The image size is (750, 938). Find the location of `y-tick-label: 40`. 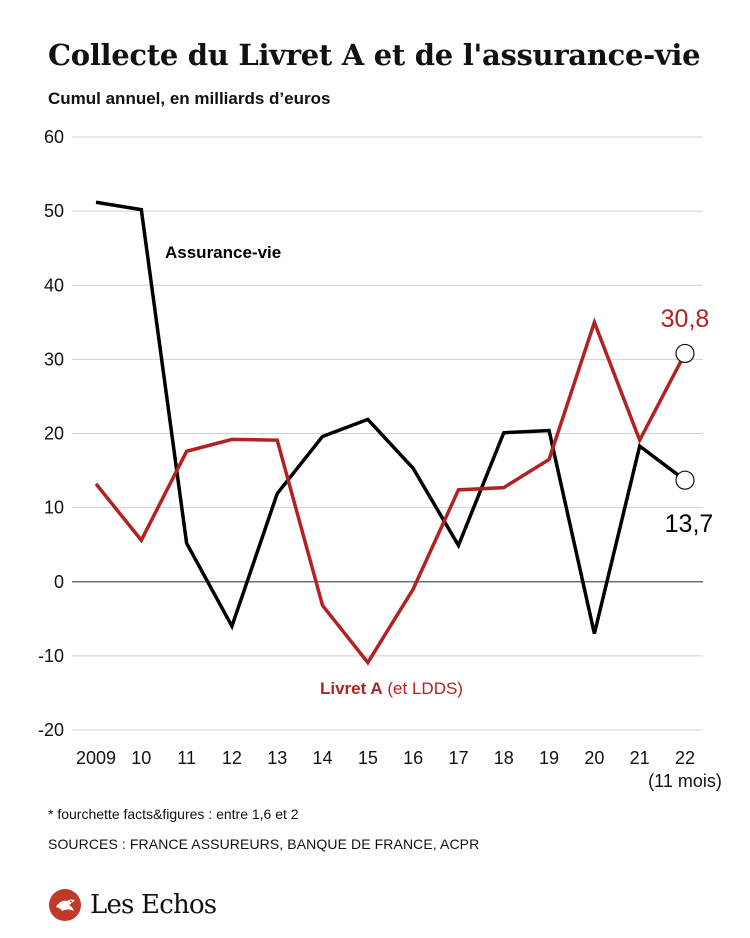

y-tick-label: 40 is located at coordinates (54, 285).